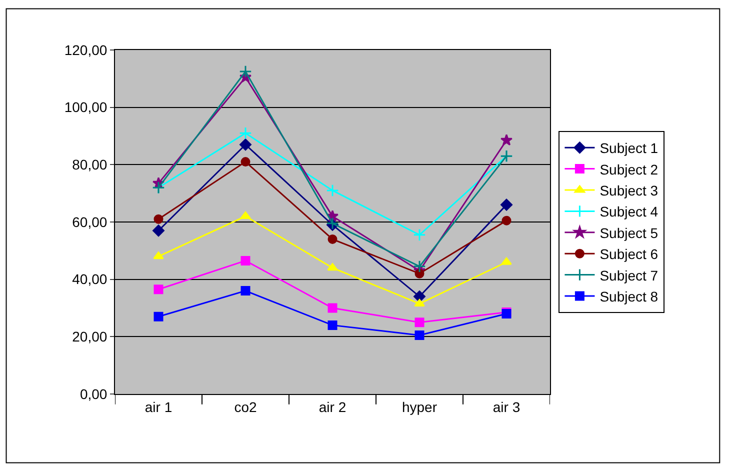 This screenshot has height=469, width=730. I want to click on x-tick-label: co2, so click(245, 406).